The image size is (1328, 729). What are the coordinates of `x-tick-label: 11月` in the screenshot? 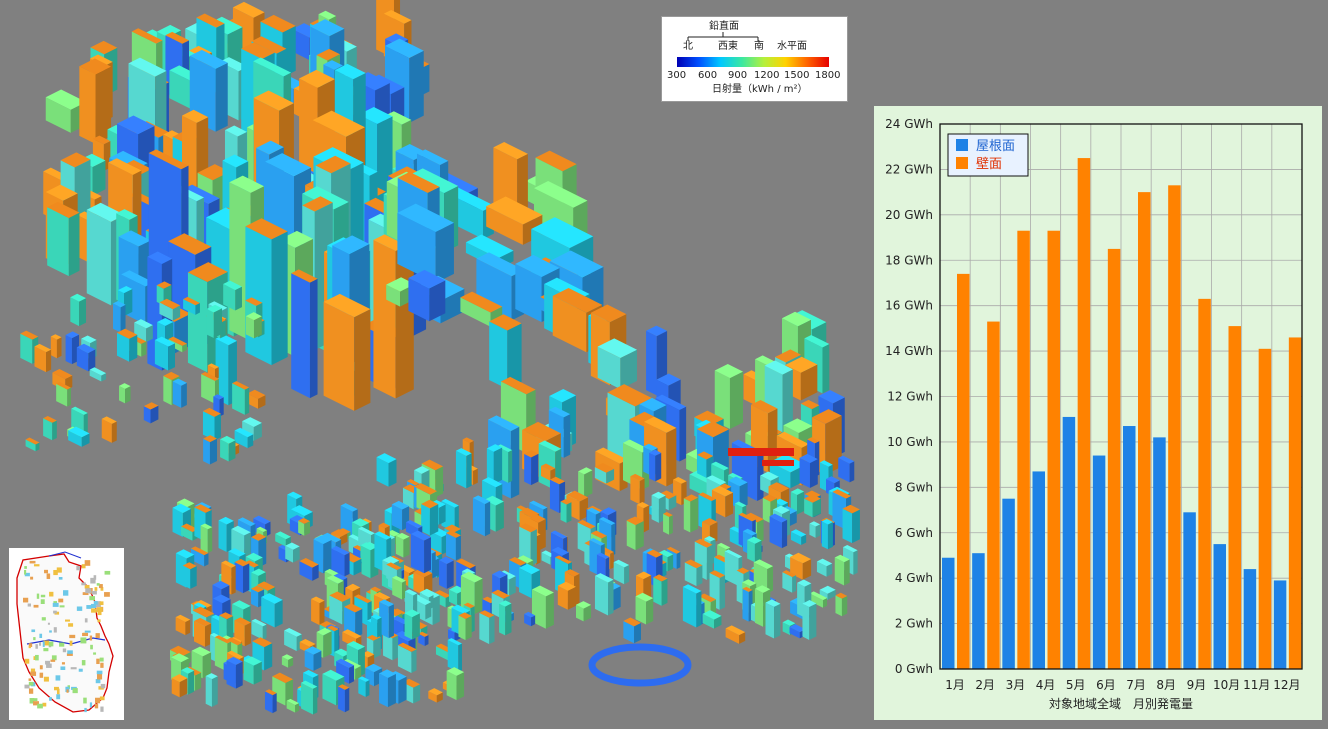 It's located at (1256, 685).